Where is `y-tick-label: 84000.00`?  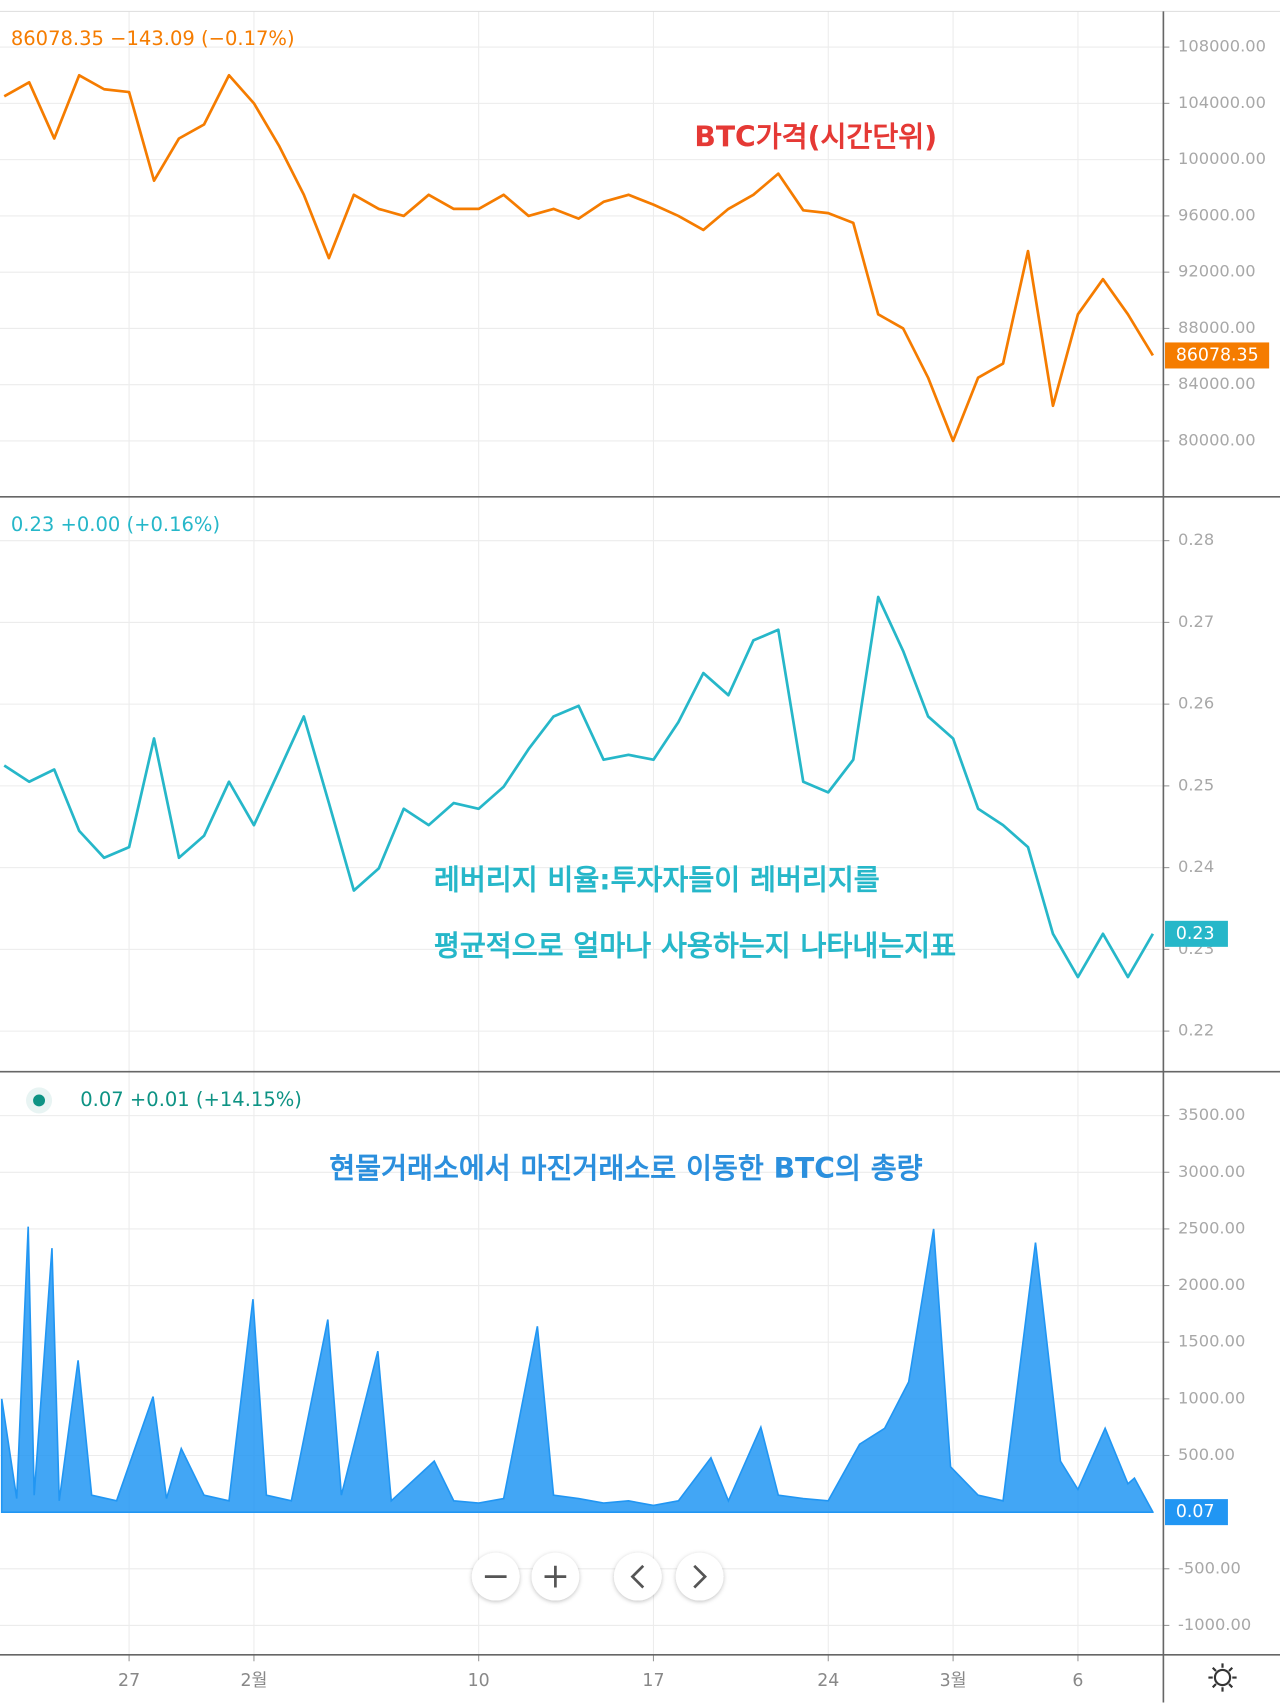 y-tick-label: 84000.00 is located at coordinates (1217, 383).